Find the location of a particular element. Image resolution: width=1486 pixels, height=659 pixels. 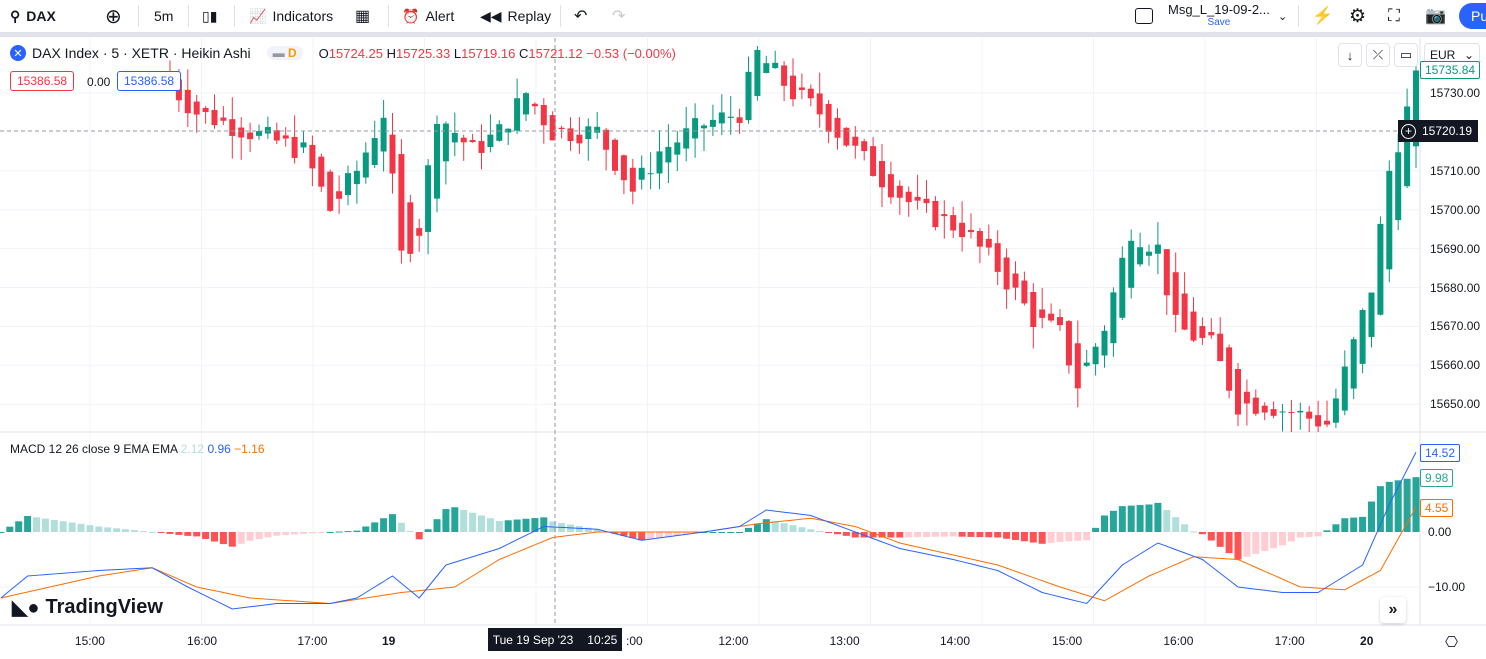

settings-button: ⚙ is located at coordinates (1357, 16).